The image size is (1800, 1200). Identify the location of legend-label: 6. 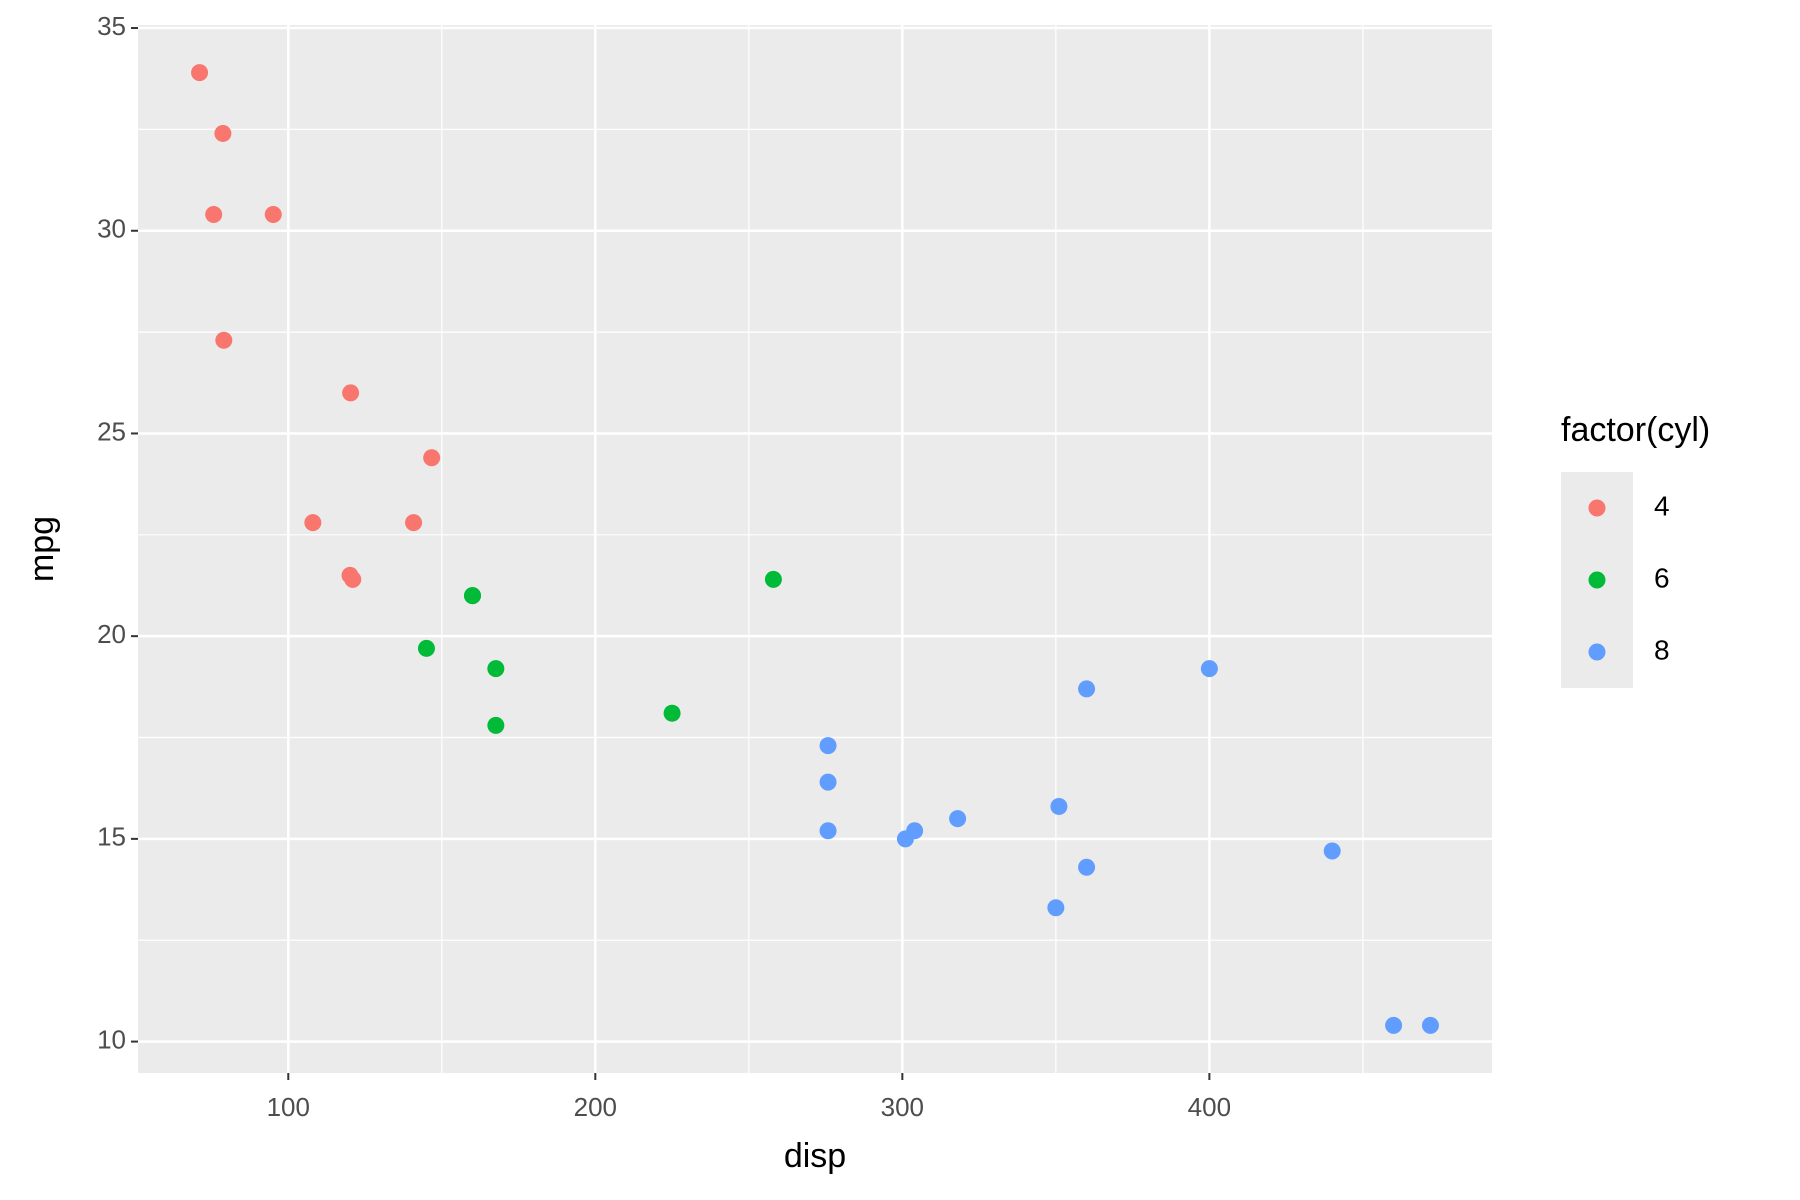
(1662, 577).